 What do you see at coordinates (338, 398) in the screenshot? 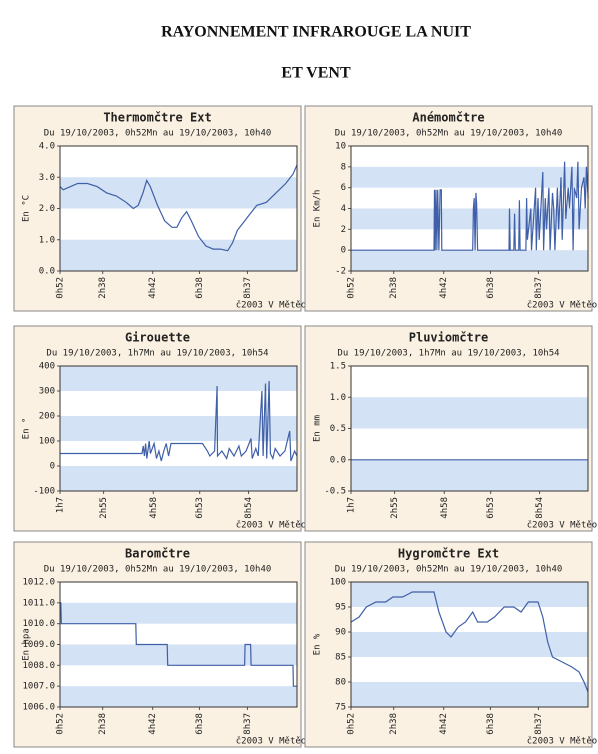
I see `y-tick-label: 1.0` at bounding box center [338, 398].